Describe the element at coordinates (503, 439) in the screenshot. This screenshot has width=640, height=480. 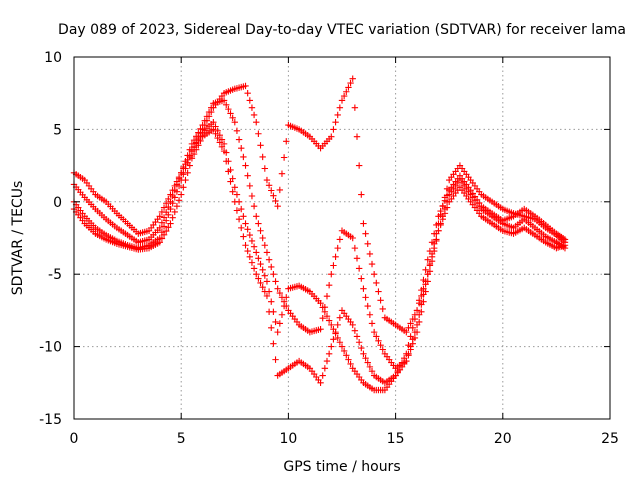
I see `x-tick-label: 20` at that location.